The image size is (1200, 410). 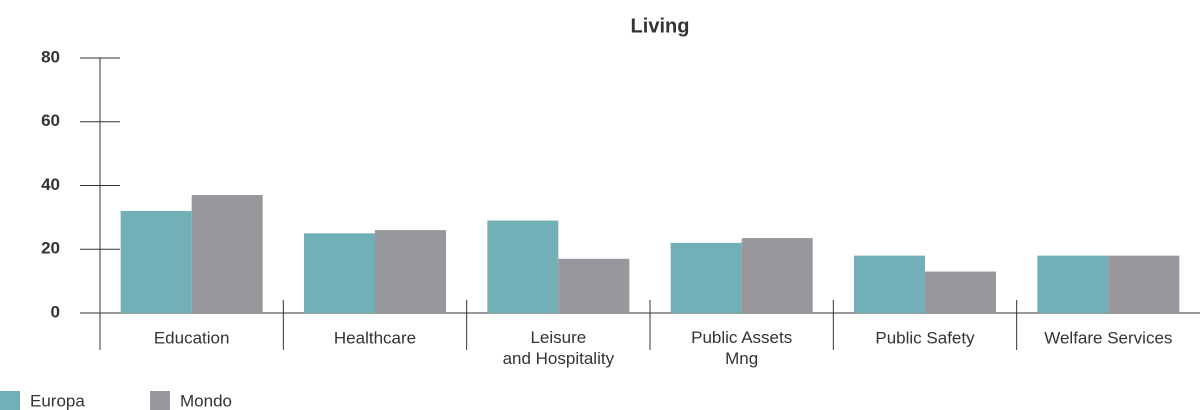 What do you see at coordinates (192, 337) in the screenshot?
I see `x-tick-label: Education` at bounding box center [192, 337].